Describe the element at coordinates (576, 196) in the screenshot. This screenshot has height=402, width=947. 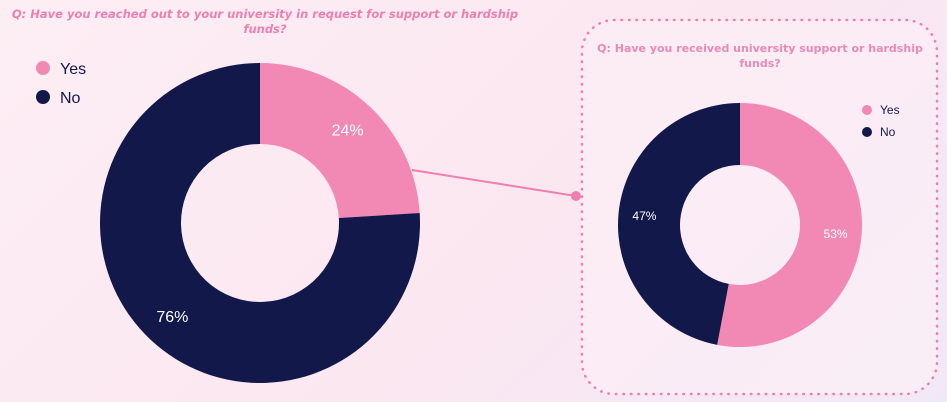
I see `connector-dot` at that location.